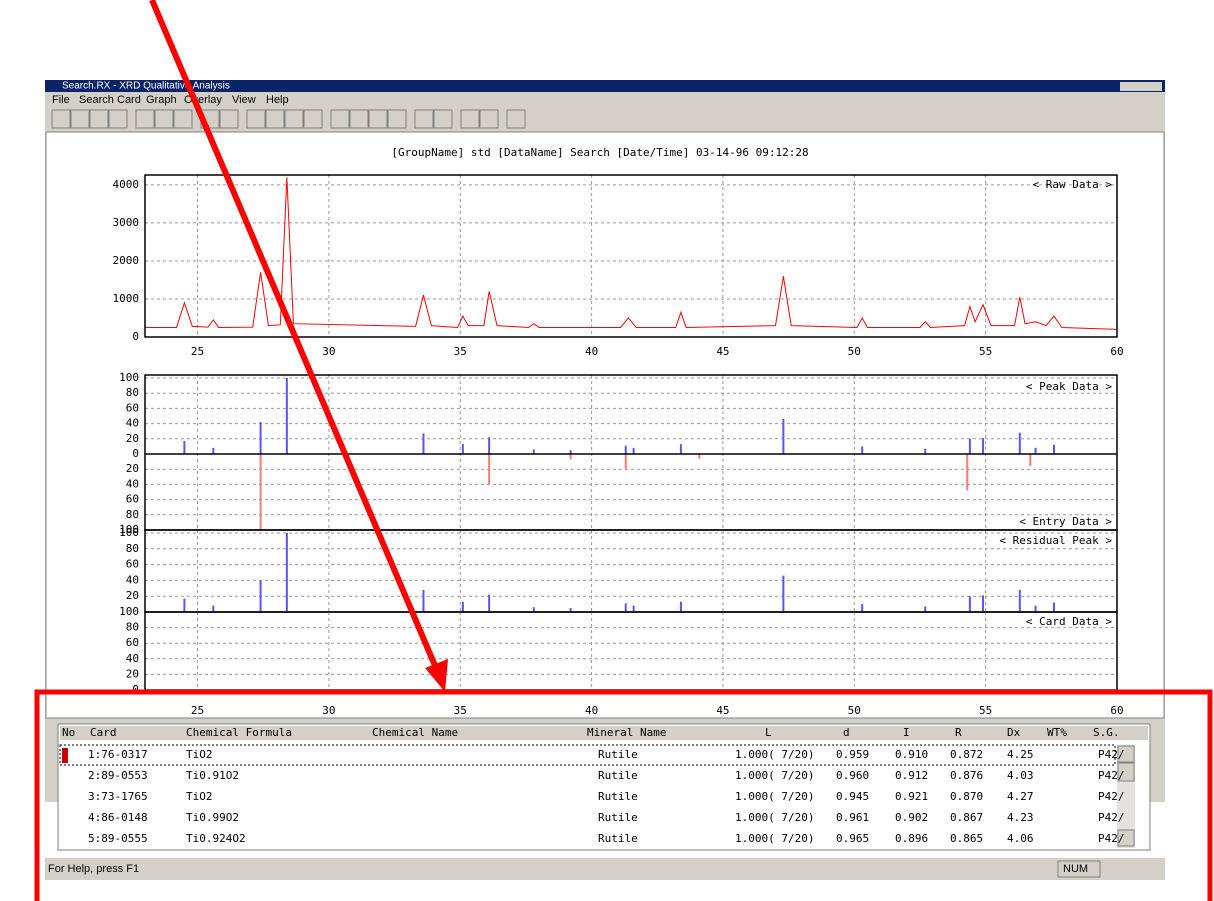  What do you see at coordinates (328, 351) in the screenshot?
I see `x-tick-label: 30` at bounding box center [328, 351].